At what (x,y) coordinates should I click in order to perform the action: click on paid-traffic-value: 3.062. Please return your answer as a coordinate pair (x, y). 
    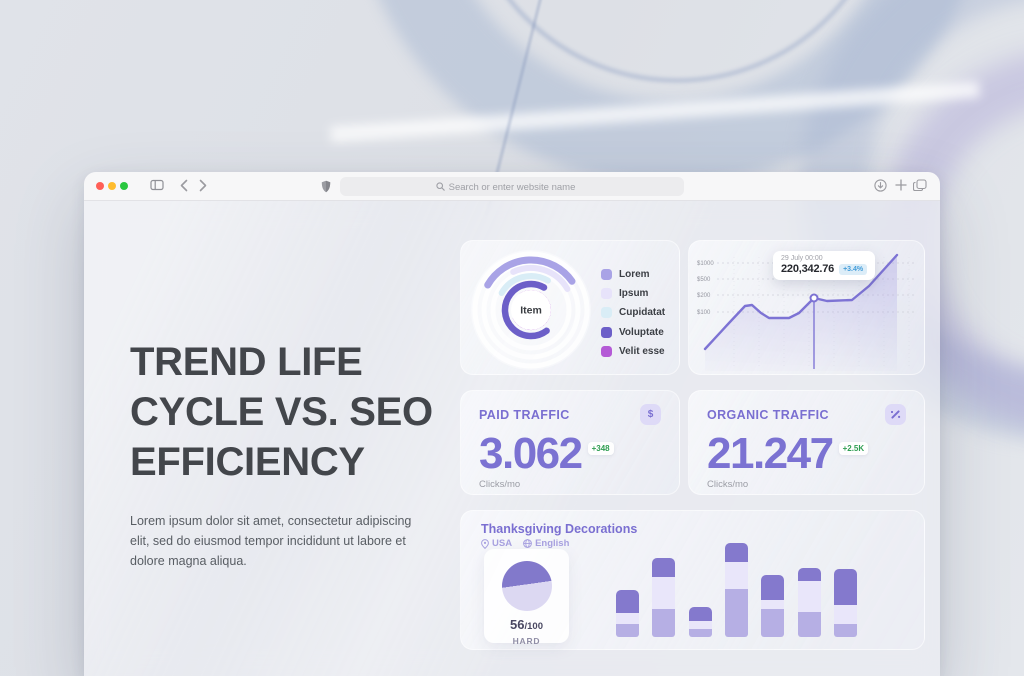
    Looking at the image, I should click on (531, 453).